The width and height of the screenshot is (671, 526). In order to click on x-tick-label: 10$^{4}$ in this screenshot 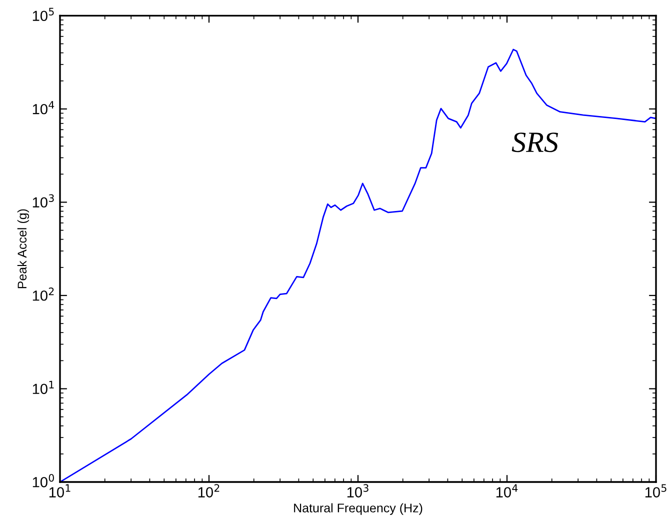, I will do `click(507, 491)`.